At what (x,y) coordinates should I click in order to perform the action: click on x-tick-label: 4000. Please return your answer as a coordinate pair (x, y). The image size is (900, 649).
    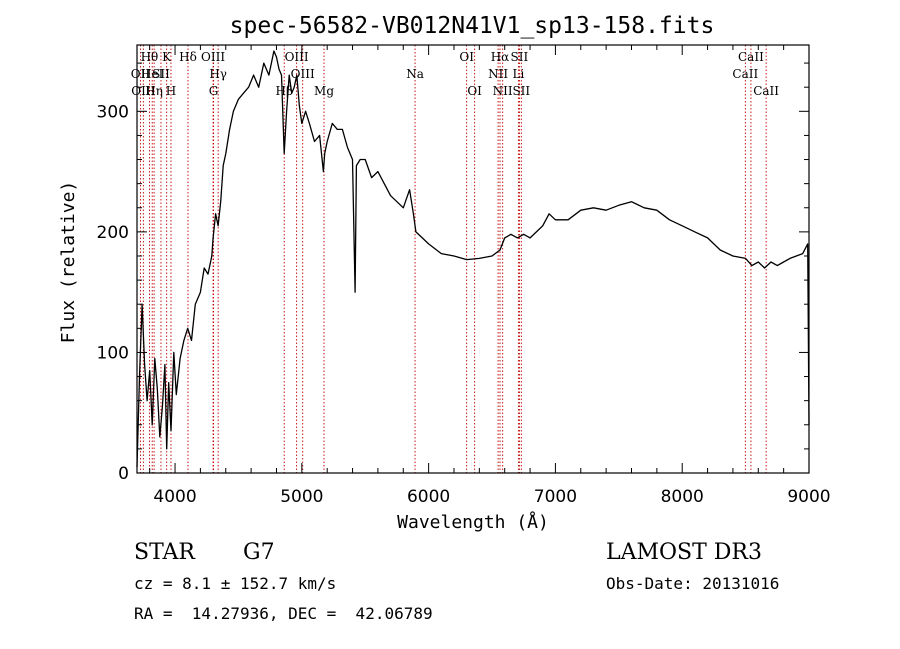
    Looking at the image, I should click on (174, 497).